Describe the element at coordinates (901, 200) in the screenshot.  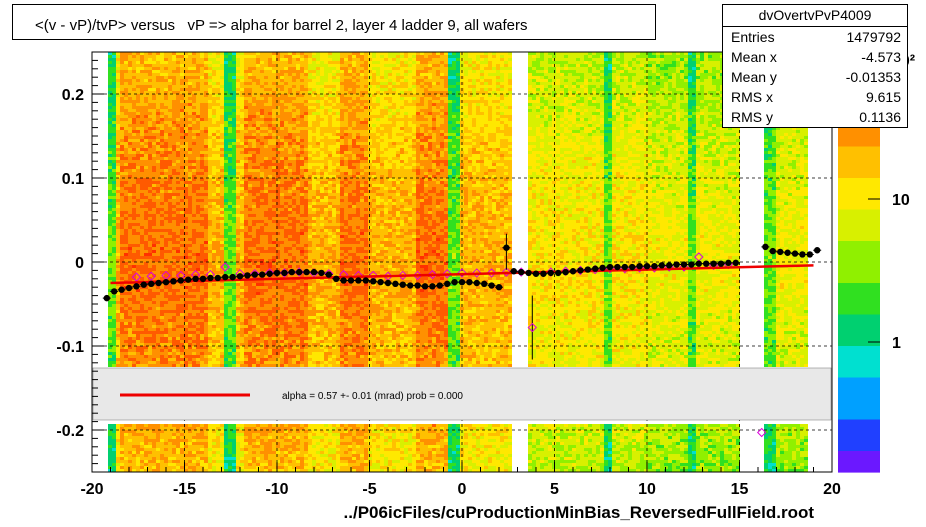
I see `colorbar-tick-label: 10` at that location.